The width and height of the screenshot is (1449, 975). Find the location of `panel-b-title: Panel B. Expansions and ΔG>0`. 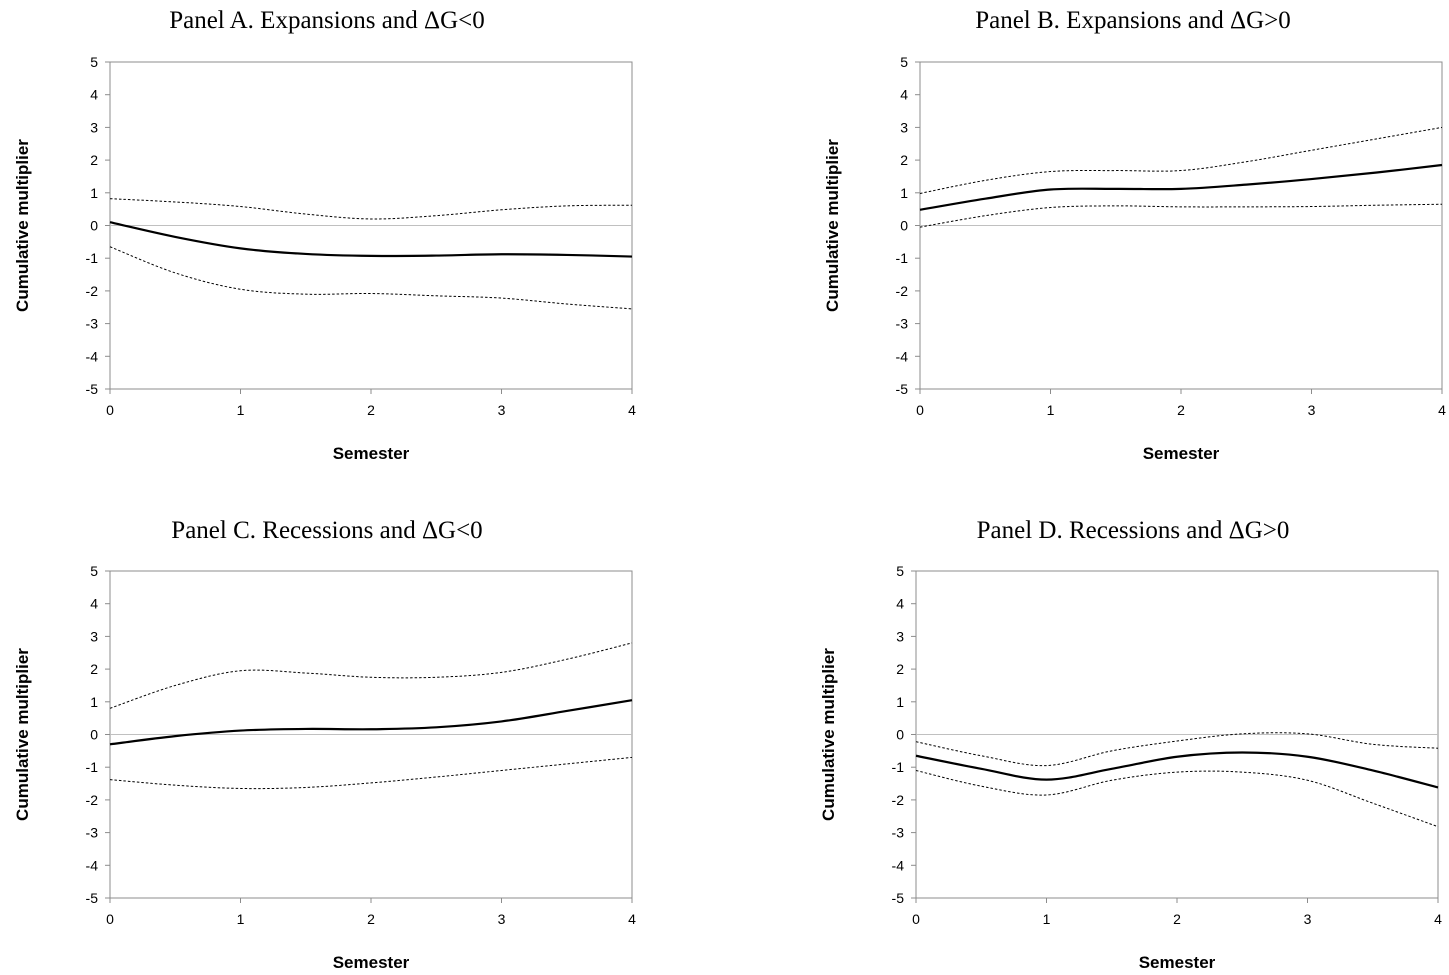

panel-b-title: Panel B. Expansions and ΔG>0 is located at coordinates (1133, 20).